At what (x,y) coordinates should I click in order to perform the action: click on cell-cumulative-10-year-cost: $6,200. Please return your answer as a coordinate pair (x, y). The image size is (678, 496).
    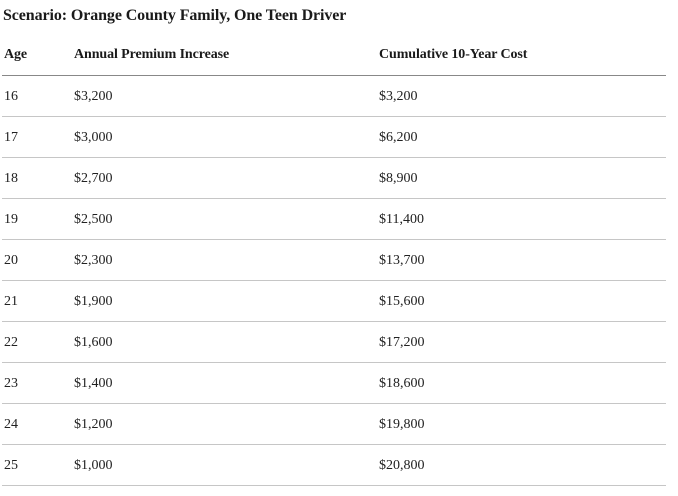
    Looking at the image, I should click on (522, 137).